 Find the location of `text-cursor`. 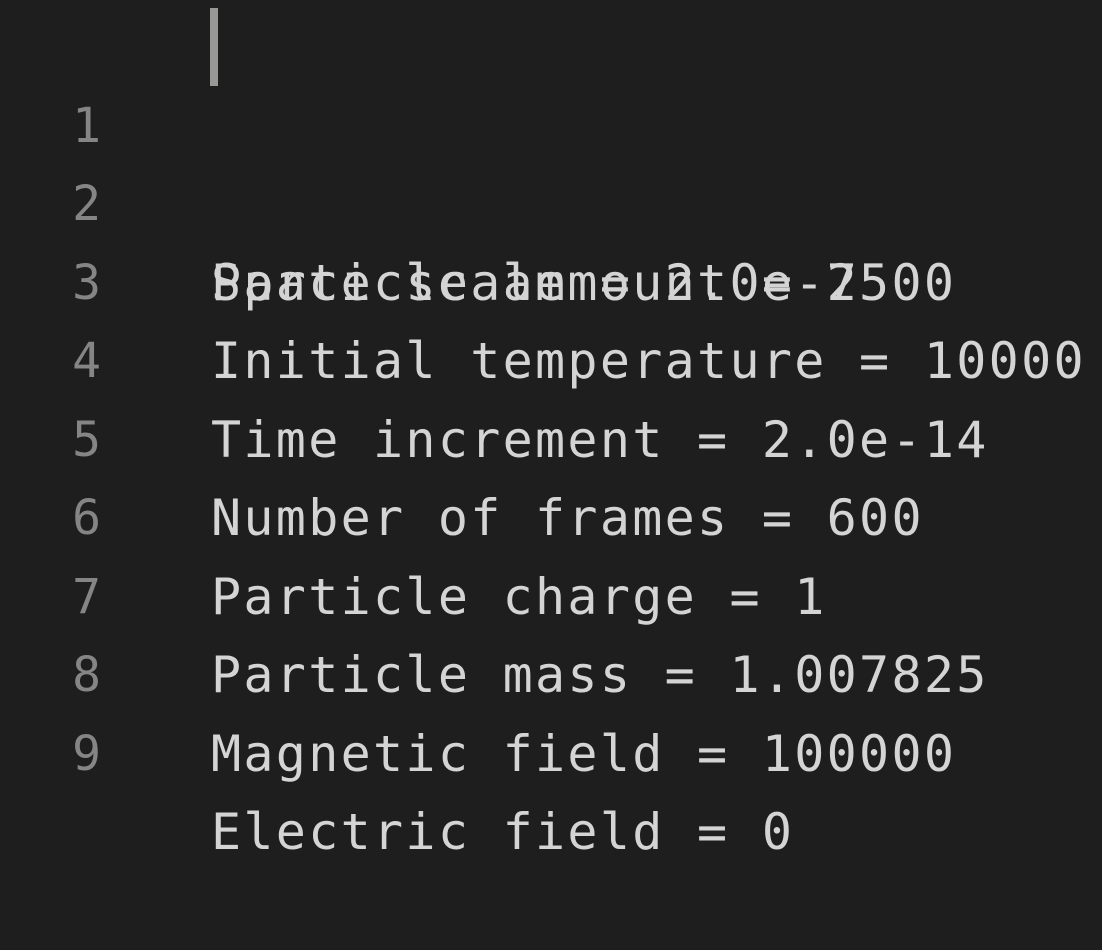

text-cursor is located at coordinates (214, 47).